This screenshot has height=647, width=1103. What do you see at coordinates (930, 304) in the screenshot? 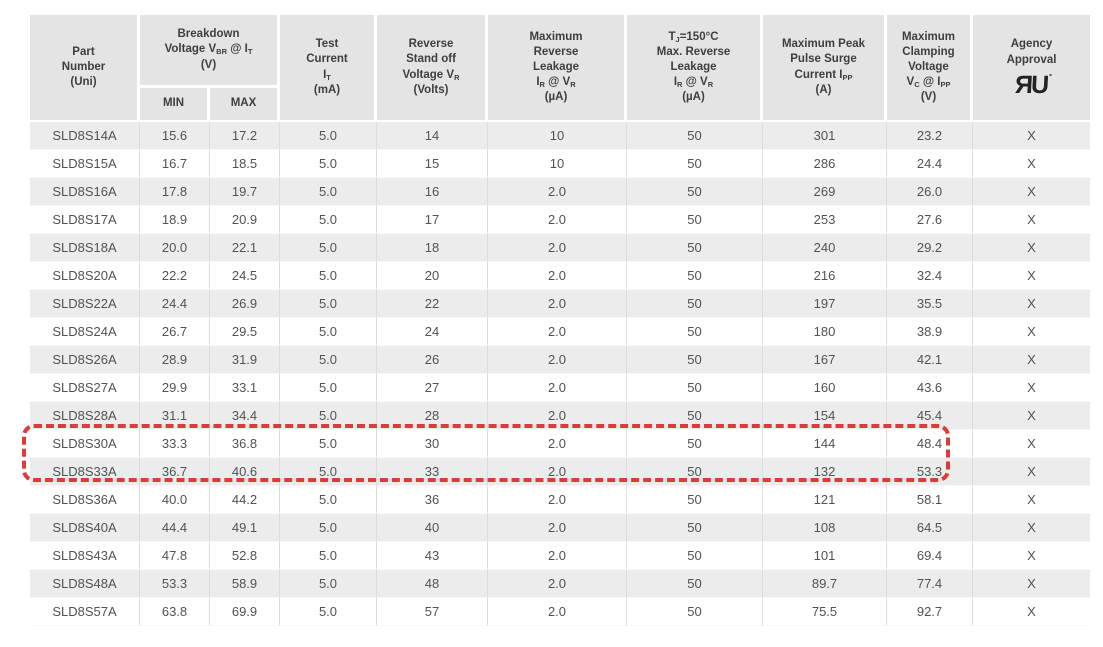
I see `table-cell: 35.5` at bounding box center [930, 304].